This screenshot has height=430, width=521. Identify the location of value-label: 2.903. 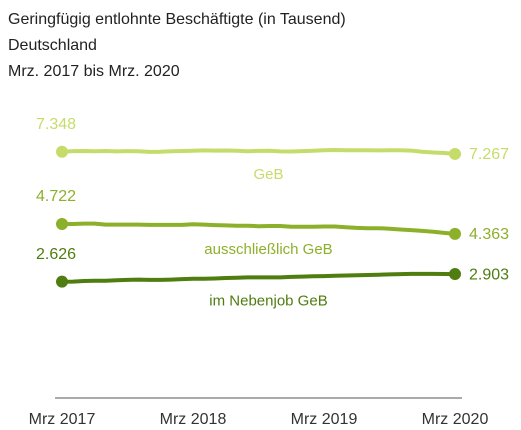
(489, 274).